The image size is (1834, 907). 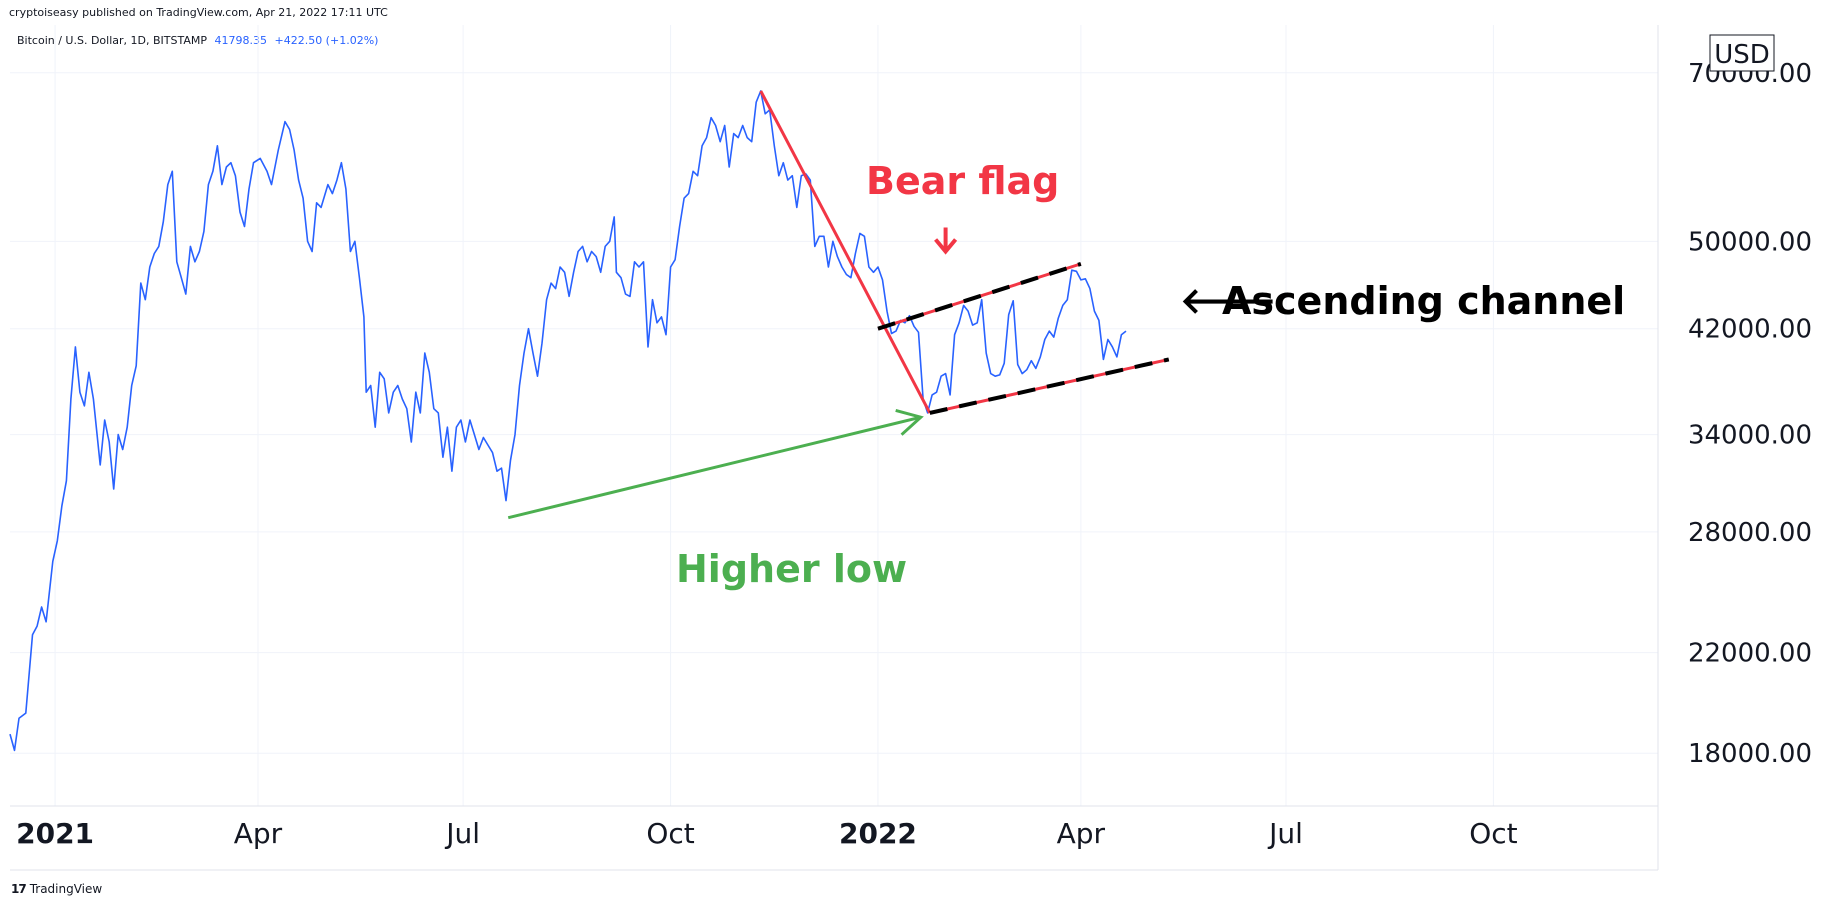 What do you see at coordinates (1750, 654) in the screenshot?
I see `y-tick-label: 22000.00` at bounding box center [1750, 654].